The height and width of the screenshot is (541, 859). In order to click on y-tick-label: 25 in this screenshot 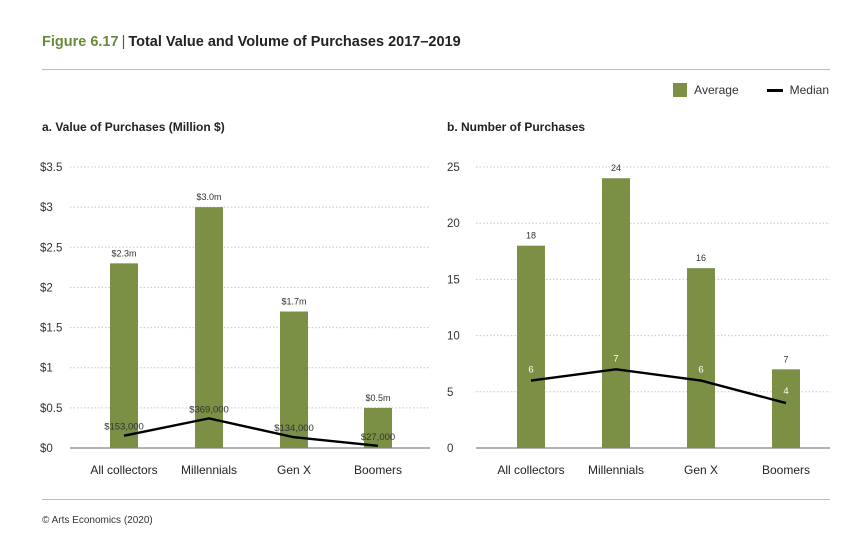, I will do `click(453, 168)`.